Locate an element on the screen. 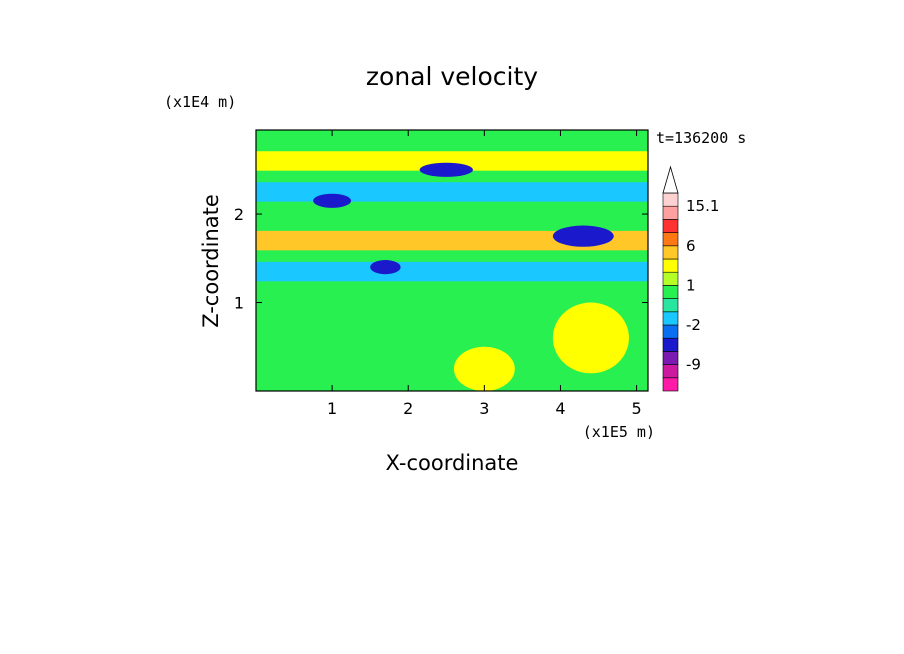  colorbar-extend-arrow is located at coordinates (670, 179).